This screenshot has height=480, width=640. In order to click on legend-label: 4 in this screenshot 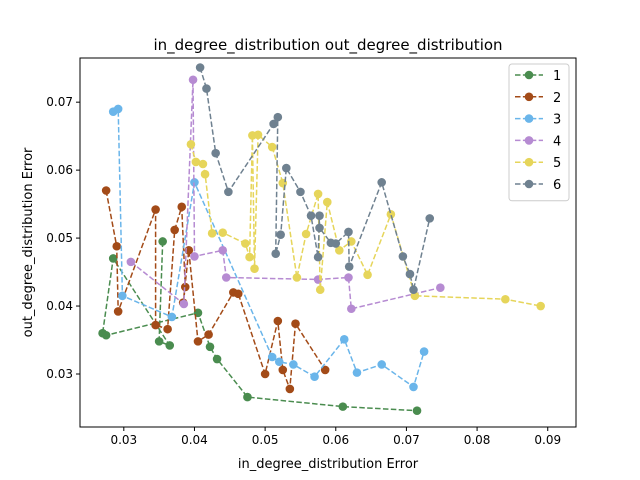, I will do `click(557, 141)`.